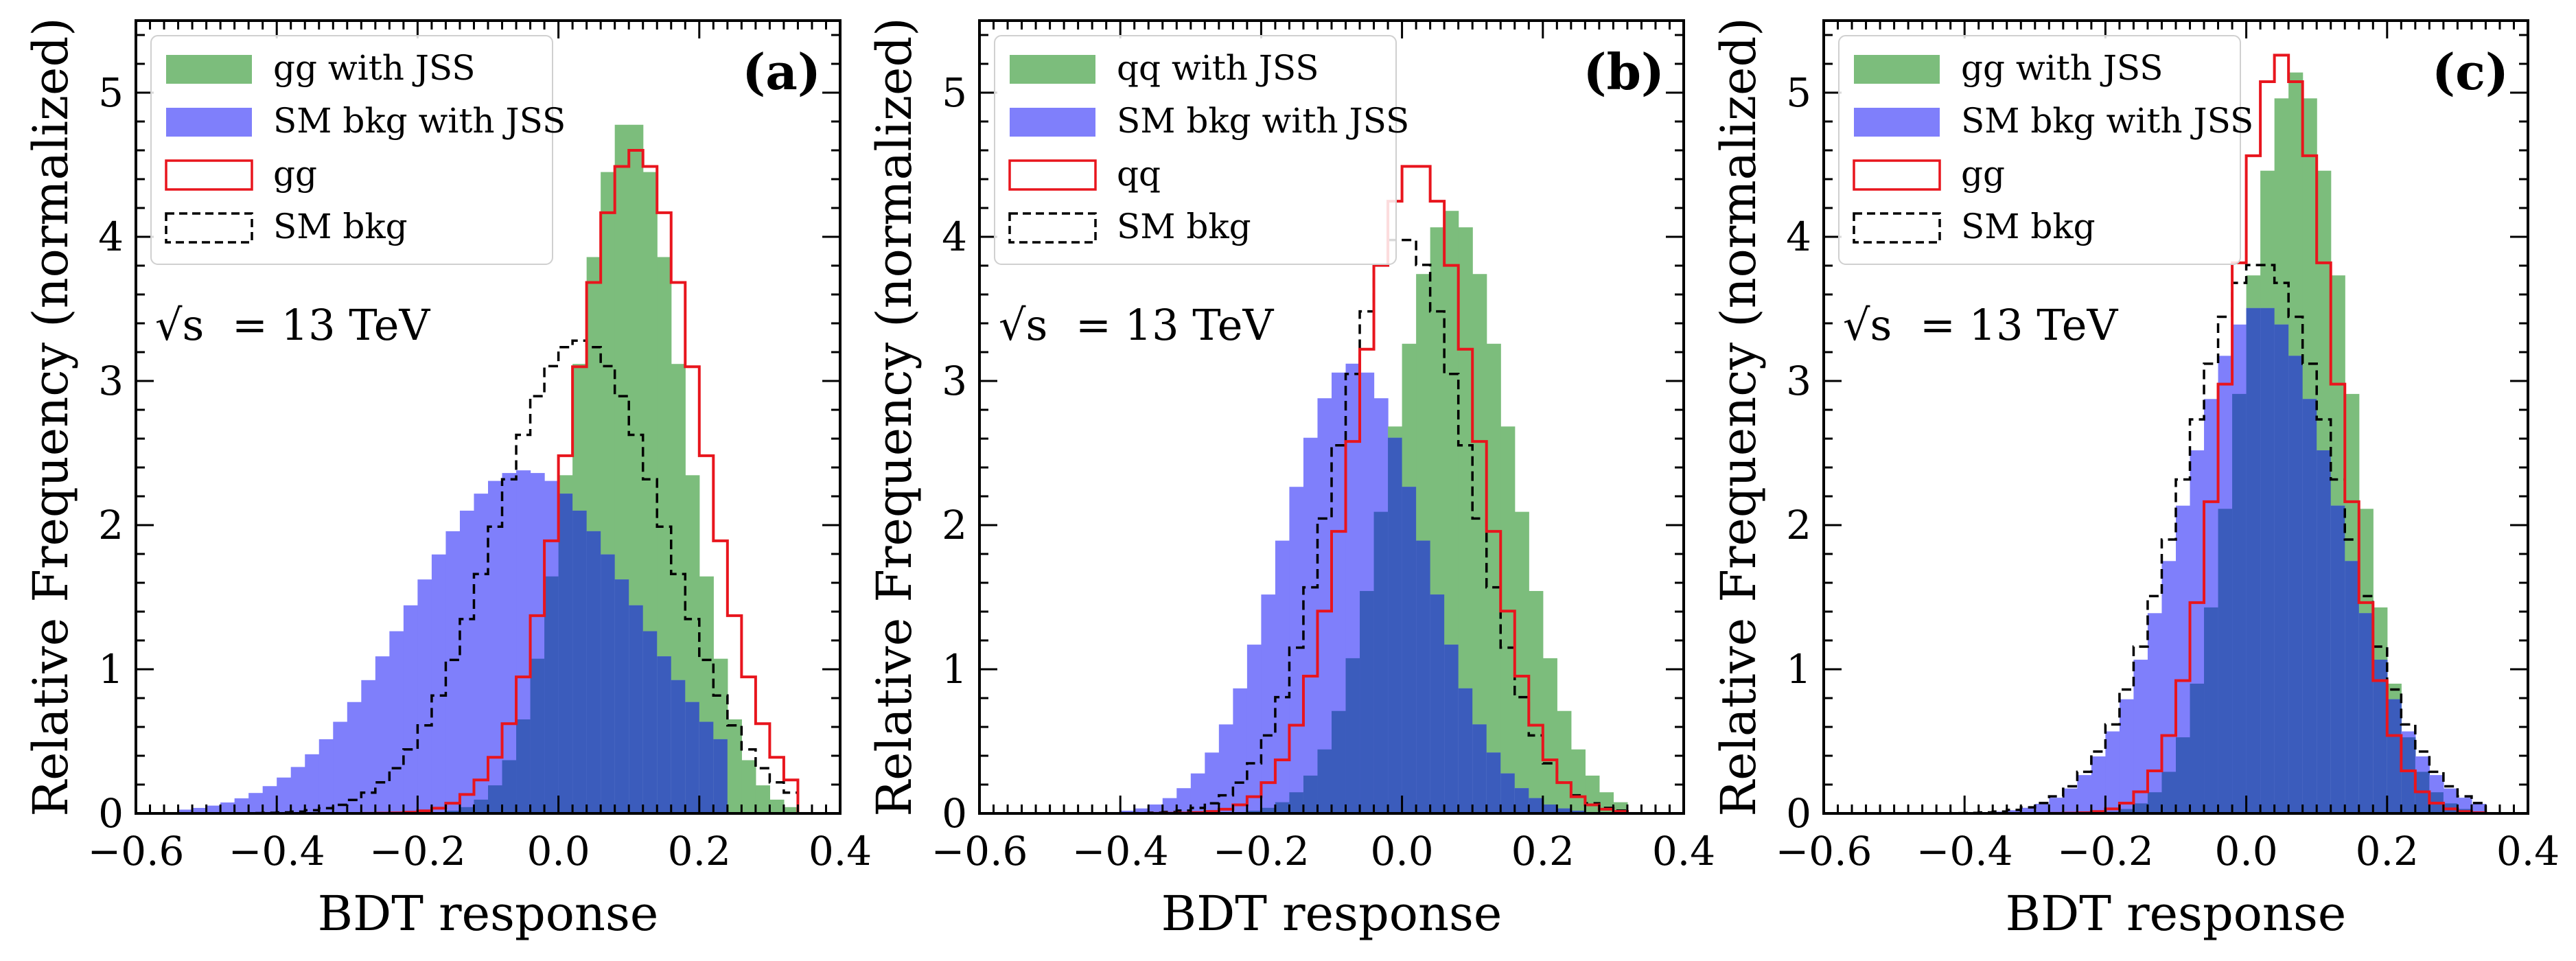  What do you see at coordinates (295, 174) in the screenshot?
I see `legend-label: gg` at bounding box center [295, 174].